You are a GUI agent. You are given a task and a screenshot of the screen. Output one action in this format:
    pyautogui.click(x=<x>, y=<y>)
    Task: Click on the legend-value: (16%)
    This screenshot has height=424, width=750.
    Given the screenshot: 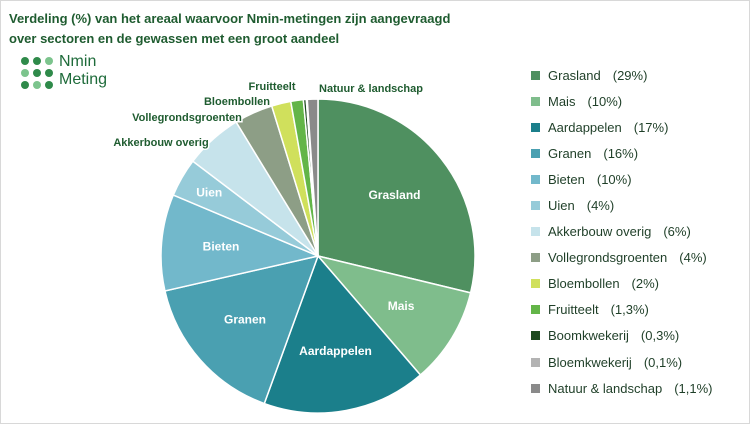 What is the action you would take?
    pyautogui.click(x=621, y=153)
    